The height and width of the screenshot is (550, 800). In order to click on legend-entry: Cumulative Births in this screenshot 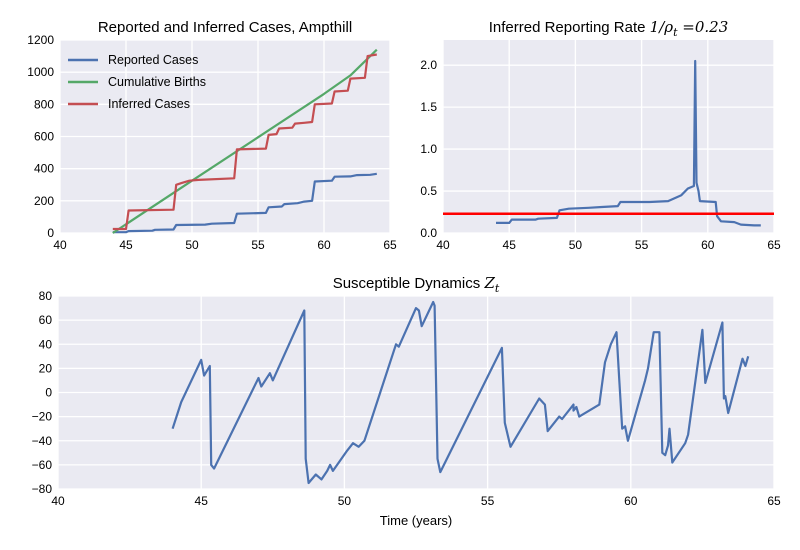, I will do `click(157, 82)`.